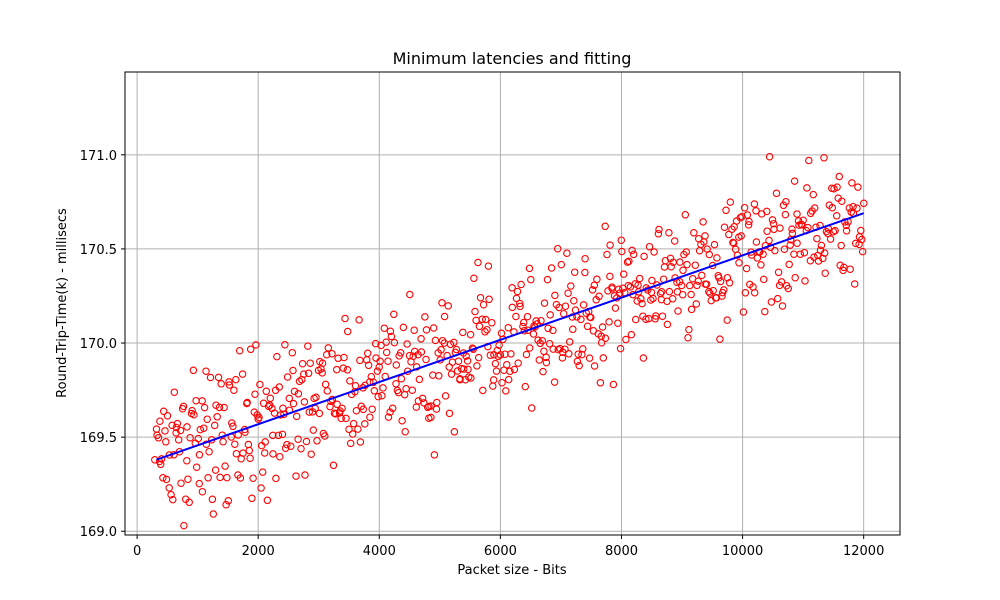  What do you see at coordinates (621, 551) in the screenshot?
I see `x-tick-label: 8000` at bounding box center [621, 551].